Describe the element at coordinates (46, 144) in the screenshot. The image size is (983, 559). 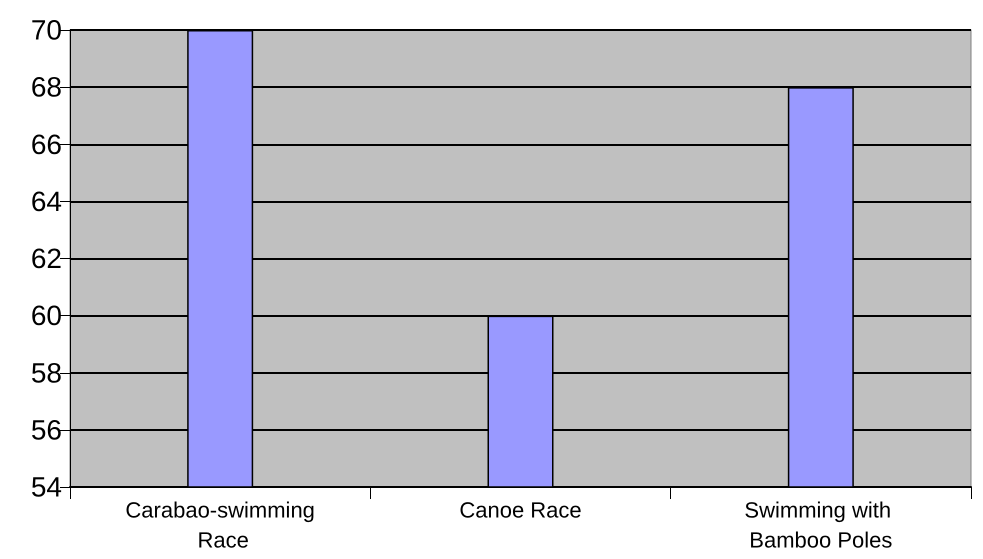
I see `y-tick-label: 66` at that location.